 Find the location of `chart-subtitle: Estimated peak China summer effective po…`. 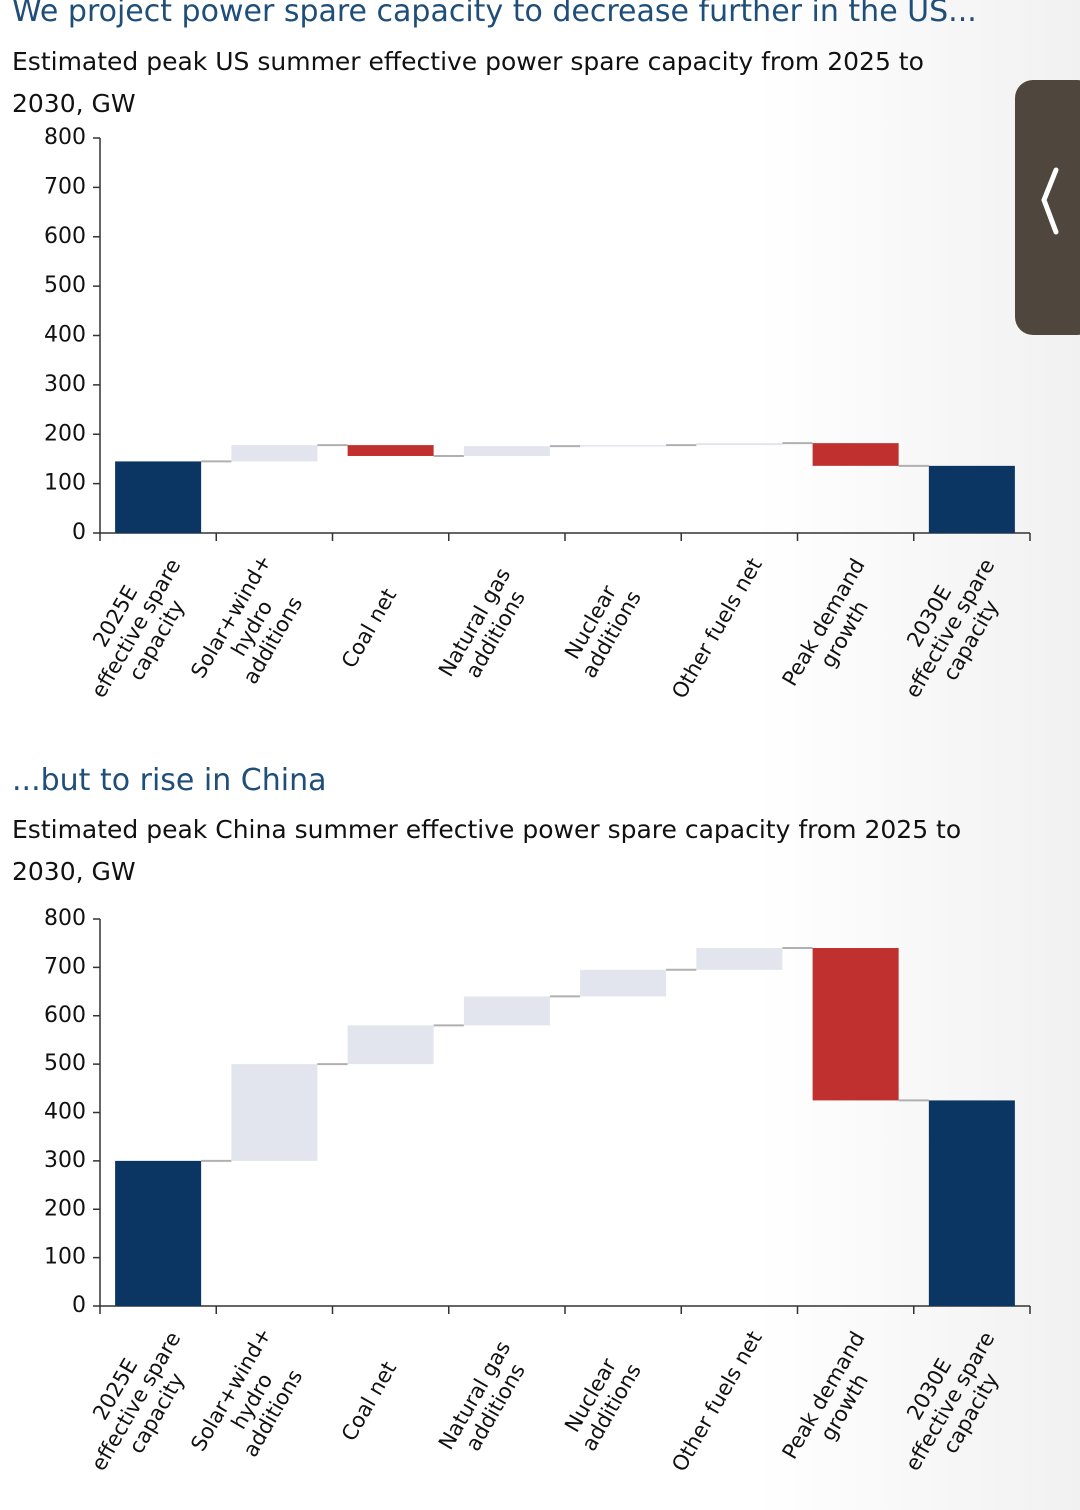

chart-subtitle: Estimated peak China summer effective po… is located at coordinates (487, 850).